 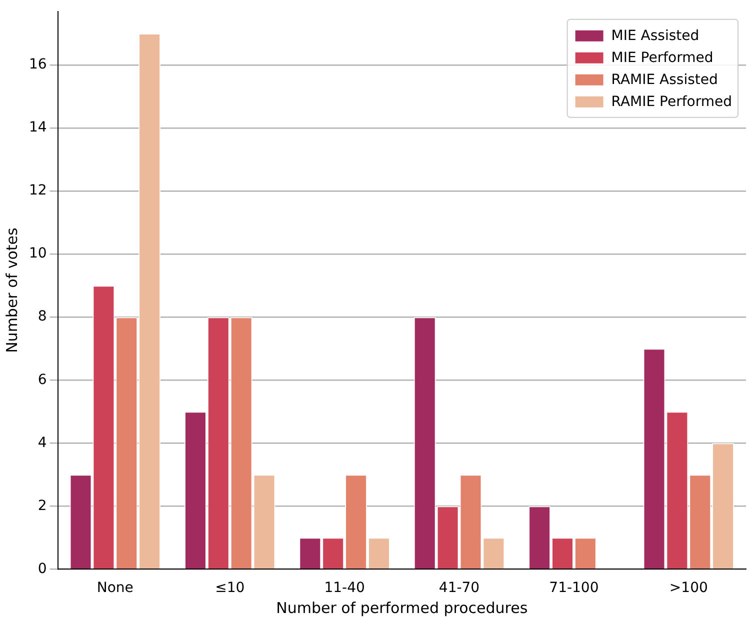 What do you see at coordinates (655, 36) in the screenshot?
I see `legend-label: MIE Assisted` at bounding box center [655, 36].